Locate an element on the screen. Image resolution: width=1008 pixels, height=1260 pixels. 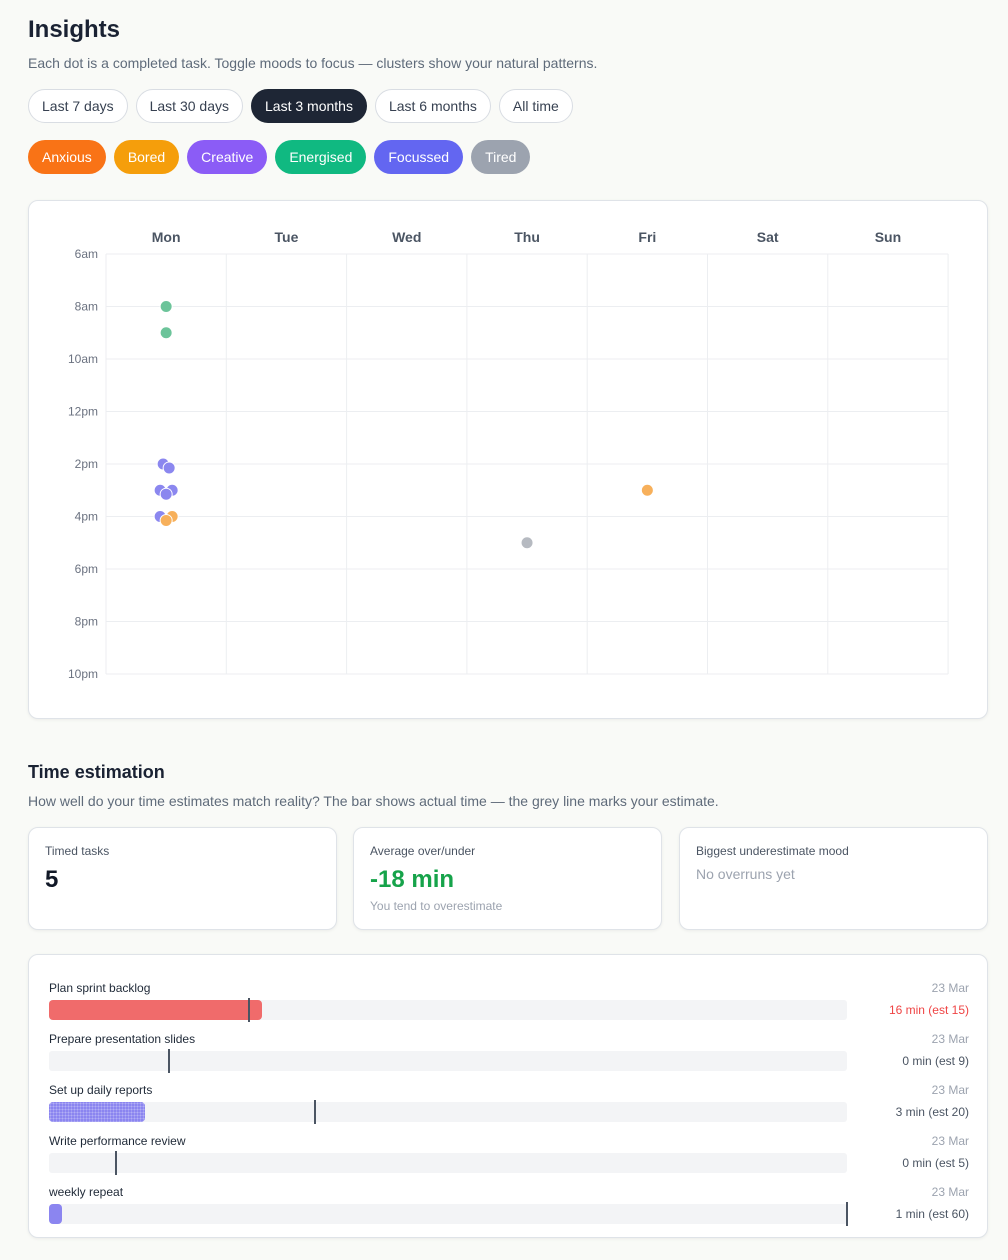
task-row: weekly repeat 23 Mar 1 min (est 60) is located at coordinates (509, 1195).